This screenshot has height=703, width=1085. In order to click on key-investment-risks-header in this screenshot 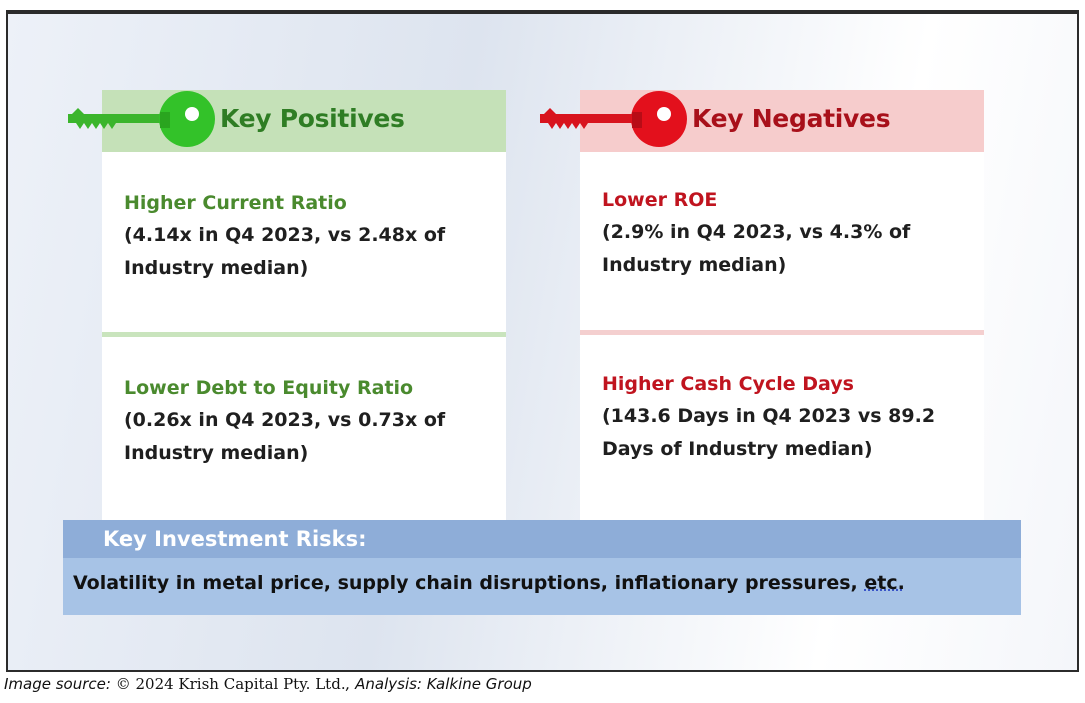, I will do `click(542, 539)`.